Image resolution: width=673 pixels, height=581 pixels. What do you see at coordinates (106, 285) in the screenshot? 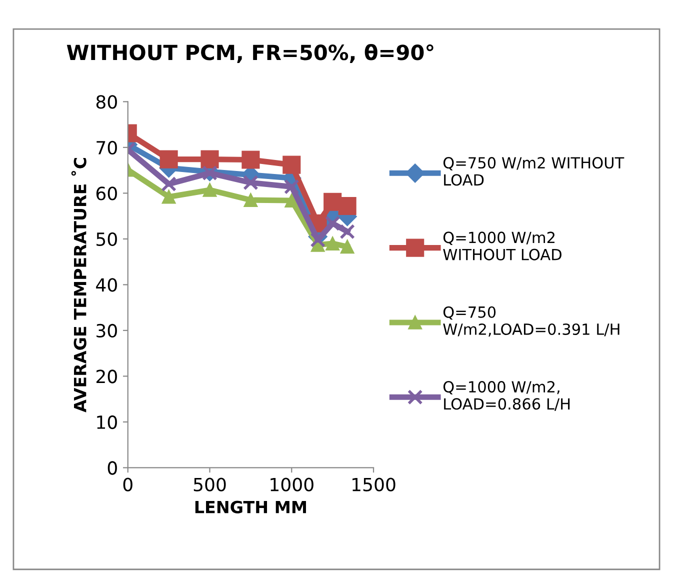
I see `y-tick-label: 40` at bounding box center [106, 285].